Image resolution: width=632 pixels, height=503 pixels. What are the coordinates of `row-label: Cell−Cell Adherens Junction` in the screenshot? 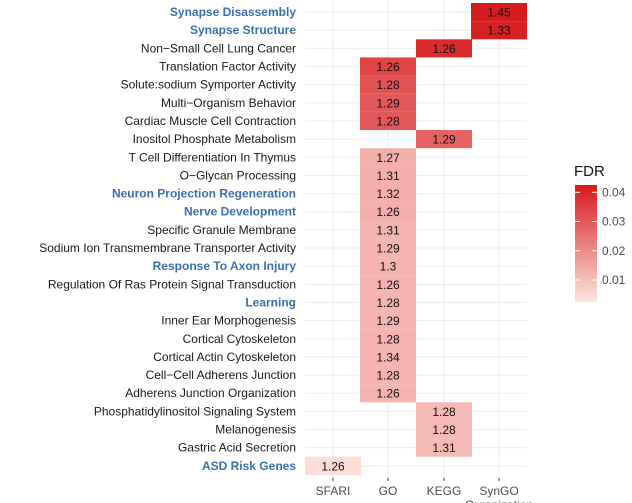 It's located at (221, 375).